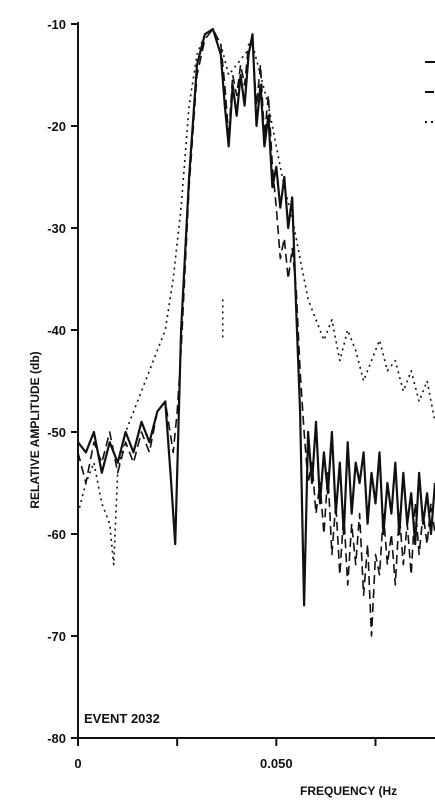 This screenshot has width=435, height=802. Describe the element at coordinates (56, 24) in the screenshot. I see `y-tick-label: -10` at that location.